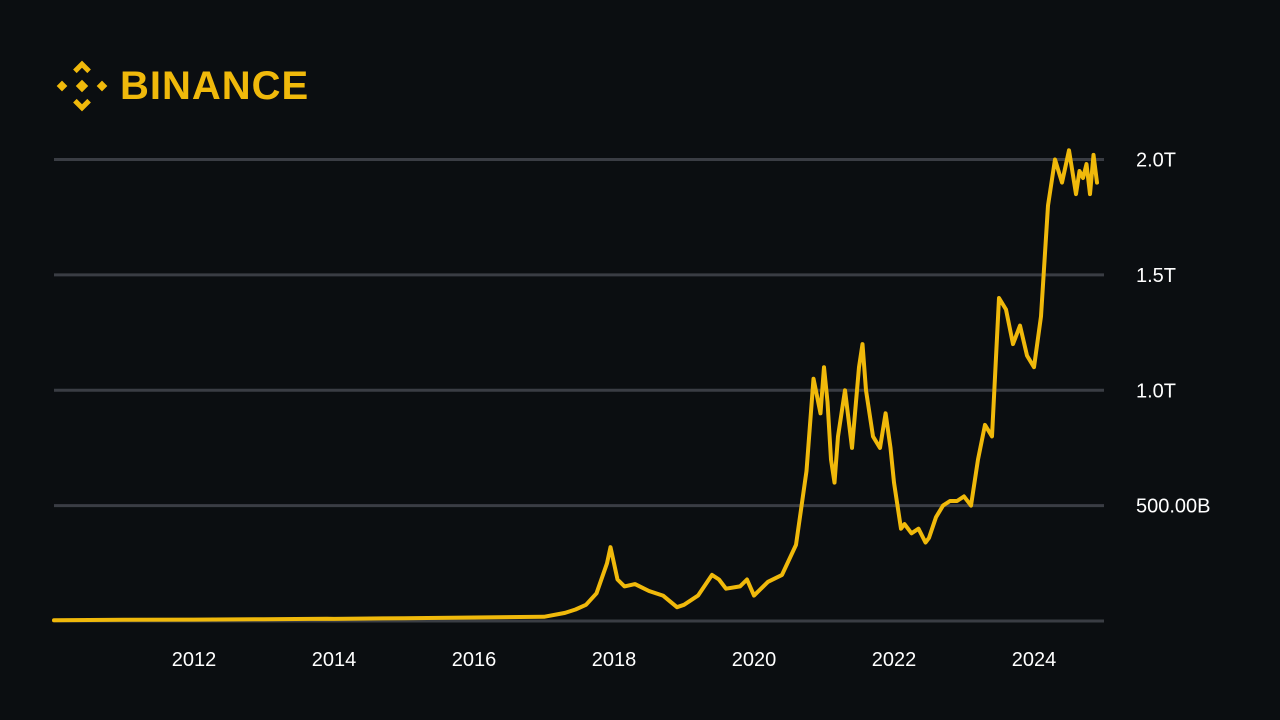 This screenshot has width=1280, height=720. Describe the element at coordinates (1173, 334) in the screenshot. I see `y-axis: 500.00B 1.0T 1.5T 2.0T` at that location.